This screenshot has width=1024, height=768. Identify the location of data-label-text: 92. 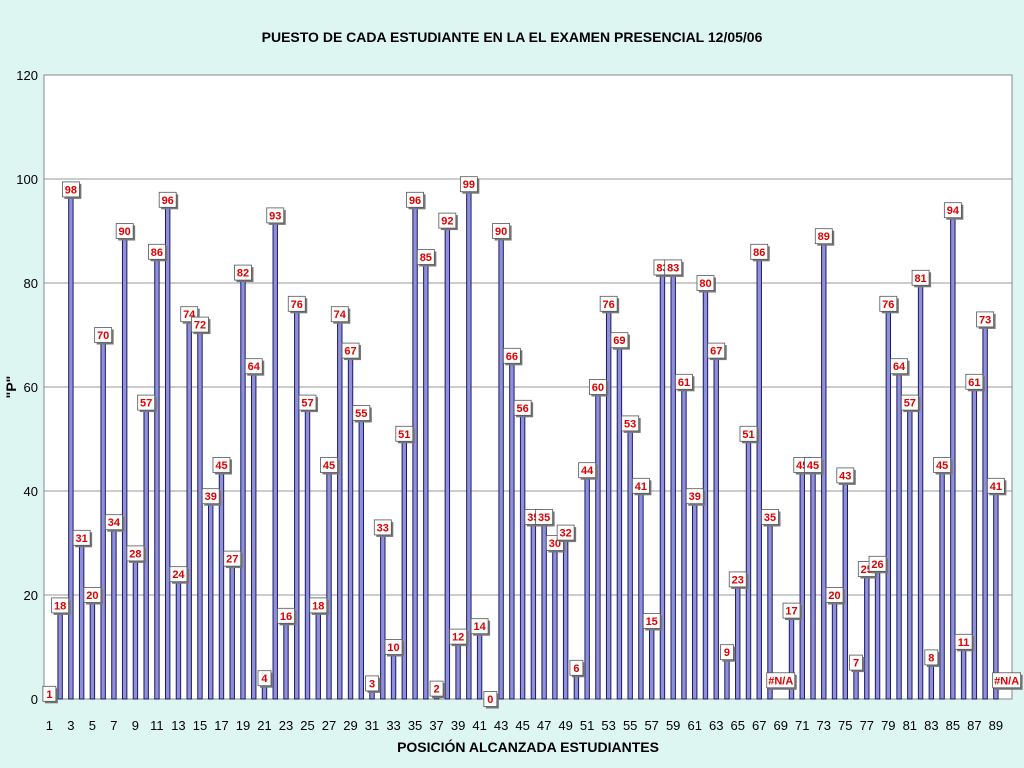
(447, 222).